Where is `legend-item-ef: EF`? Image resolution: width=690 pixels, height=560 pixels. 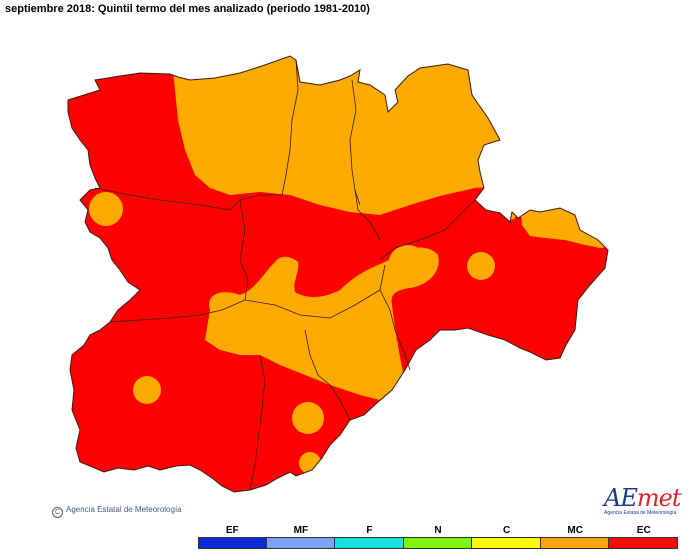
legend-item-ef: EF is located at coordinates (232, 538).